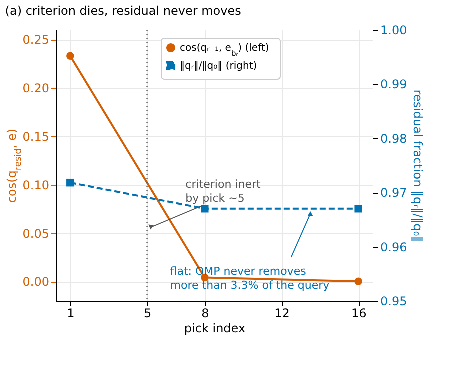 The width and height of the screenshot is (473, 372). What do you see at coordinates (206, 313) in the screenshot?
I see `x-tick-label: 8` at bounding box center [206, 313].